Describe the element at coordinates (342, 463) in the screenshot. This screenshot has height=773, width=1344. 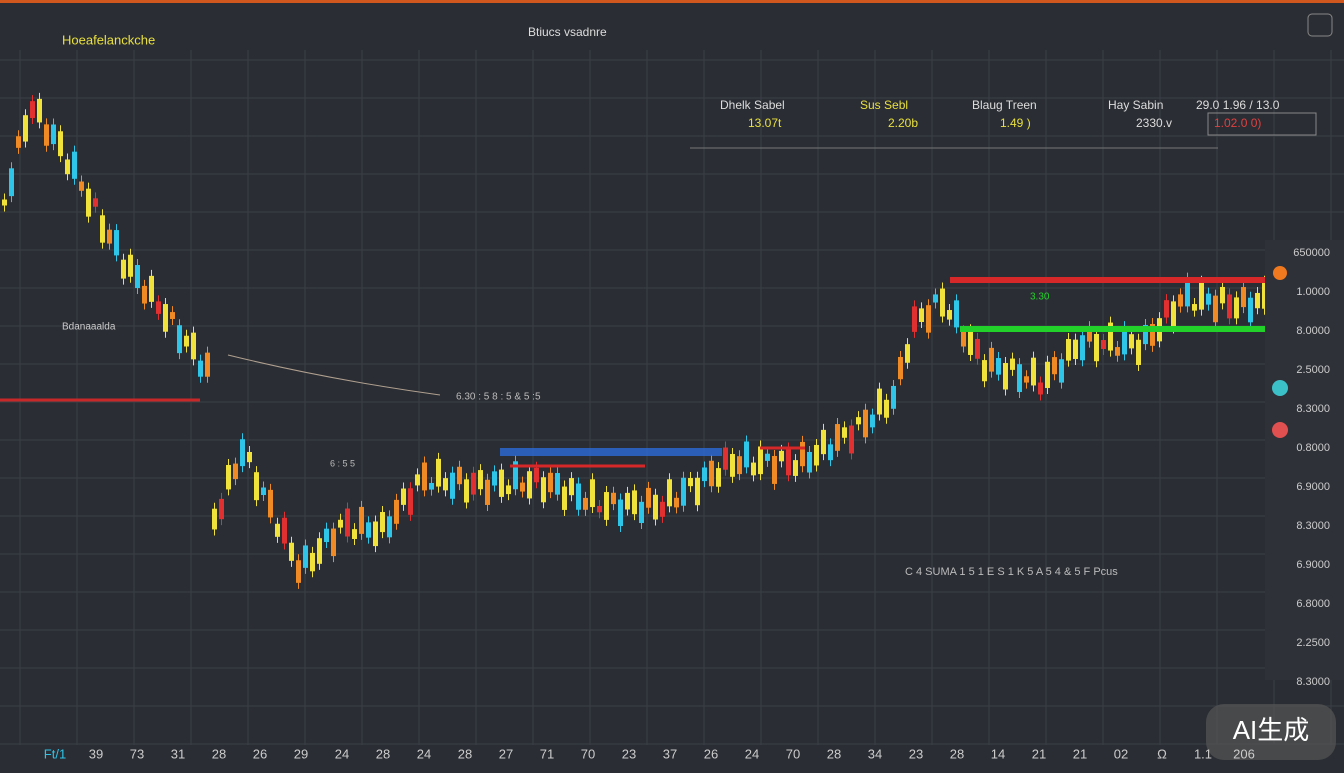
I see `annotation: 6 : 5 5` at that location.